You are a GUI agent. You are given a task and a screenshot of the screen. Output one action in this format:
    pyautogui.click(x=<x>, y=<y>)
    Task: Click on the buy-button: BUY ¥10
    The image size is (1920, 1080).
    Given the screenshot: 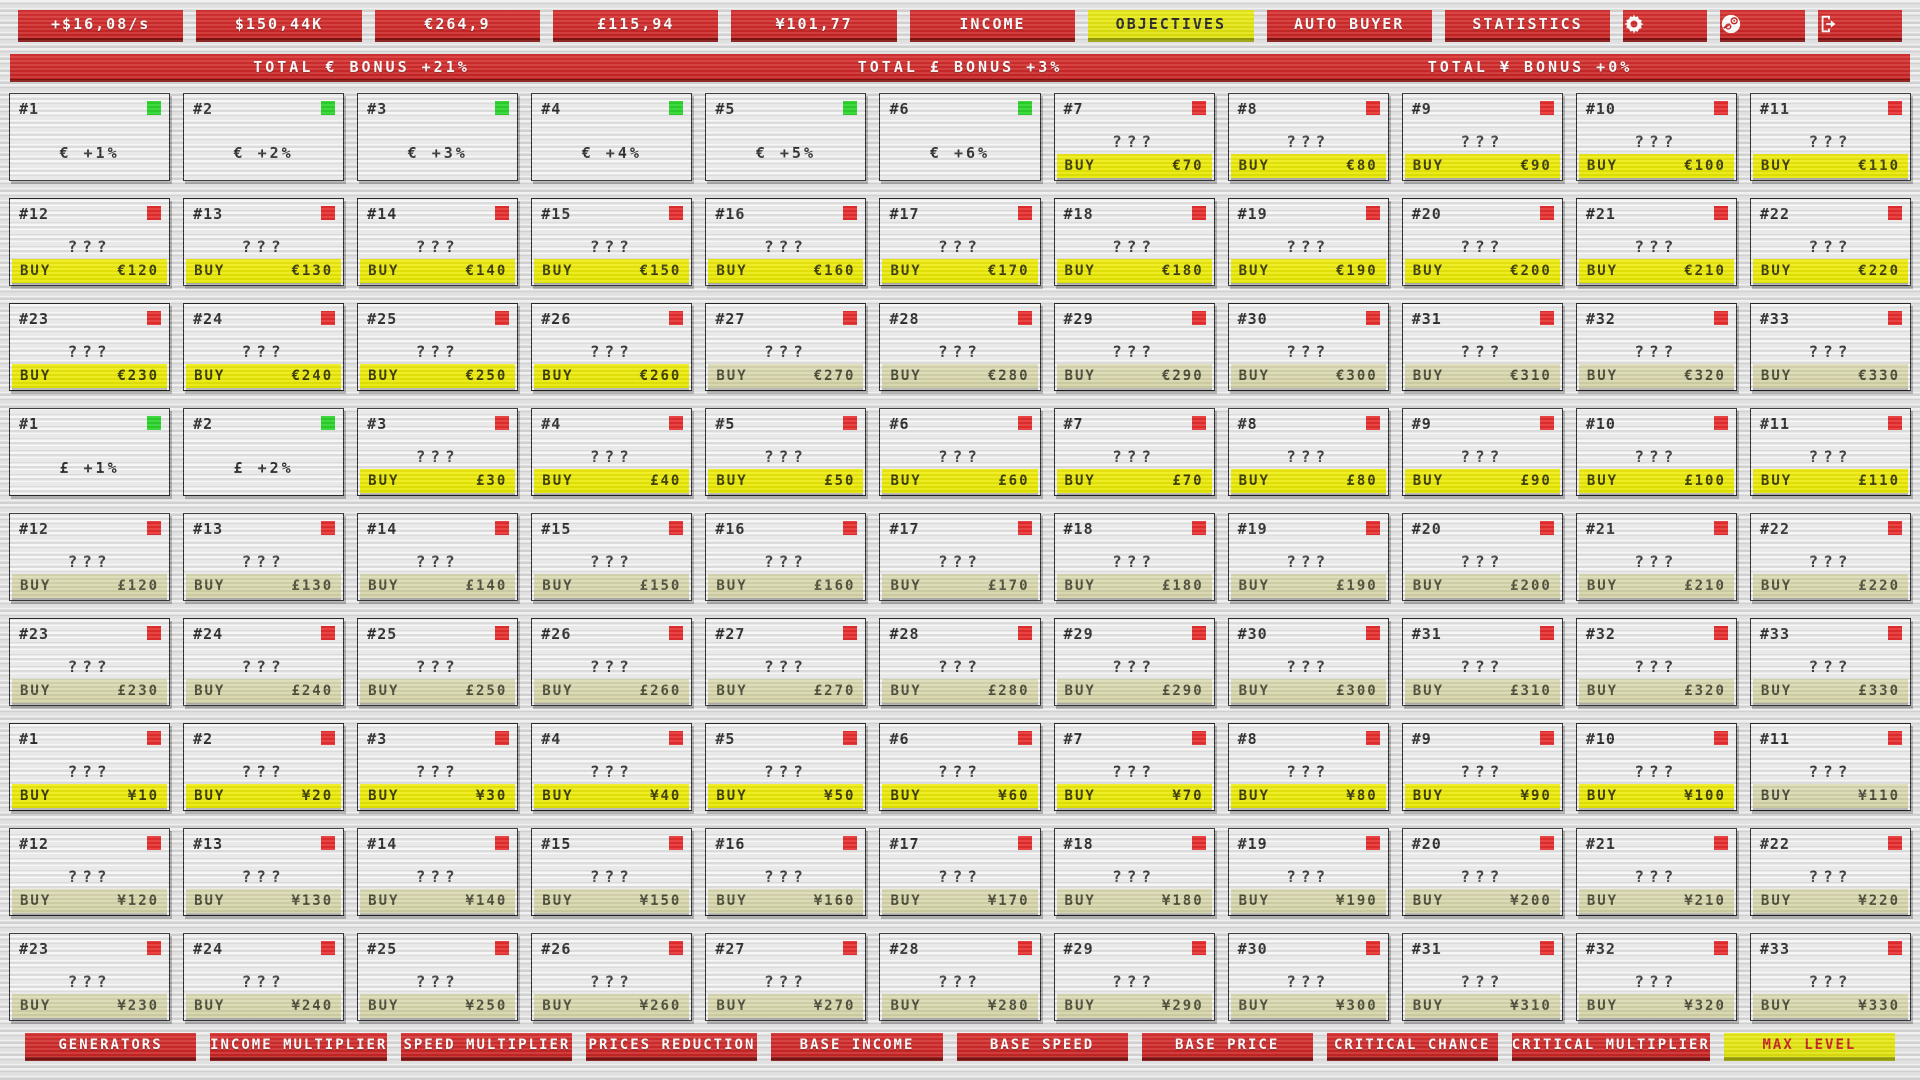 What is the action you would take?
    pyautogui.click(x=90, y=796)
    